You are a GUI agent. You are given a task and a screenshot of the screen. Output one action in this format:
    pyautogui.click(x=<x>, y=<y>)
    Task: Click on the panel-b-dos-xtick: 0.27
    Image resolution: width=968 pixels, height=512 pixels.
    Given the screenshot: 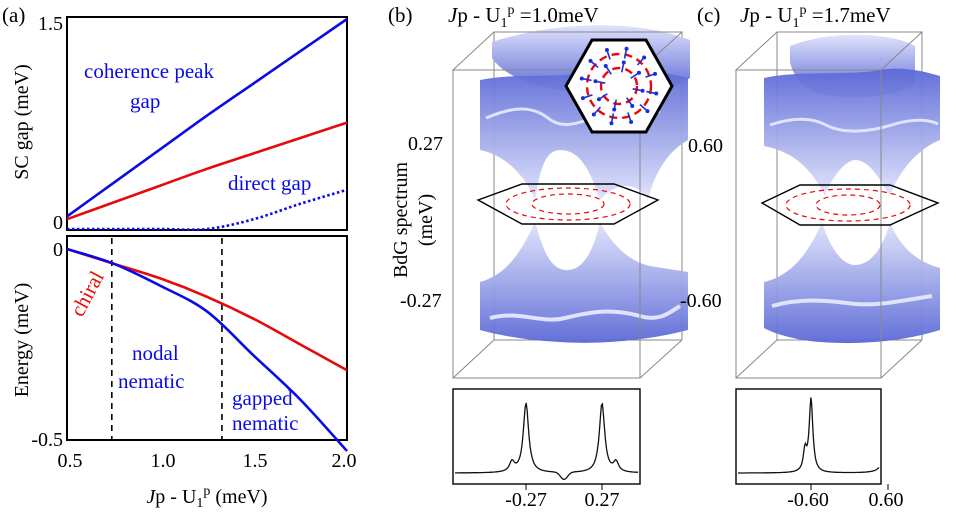 What is the action you would take?
    pyautogui.click(x=602, y=500)
    